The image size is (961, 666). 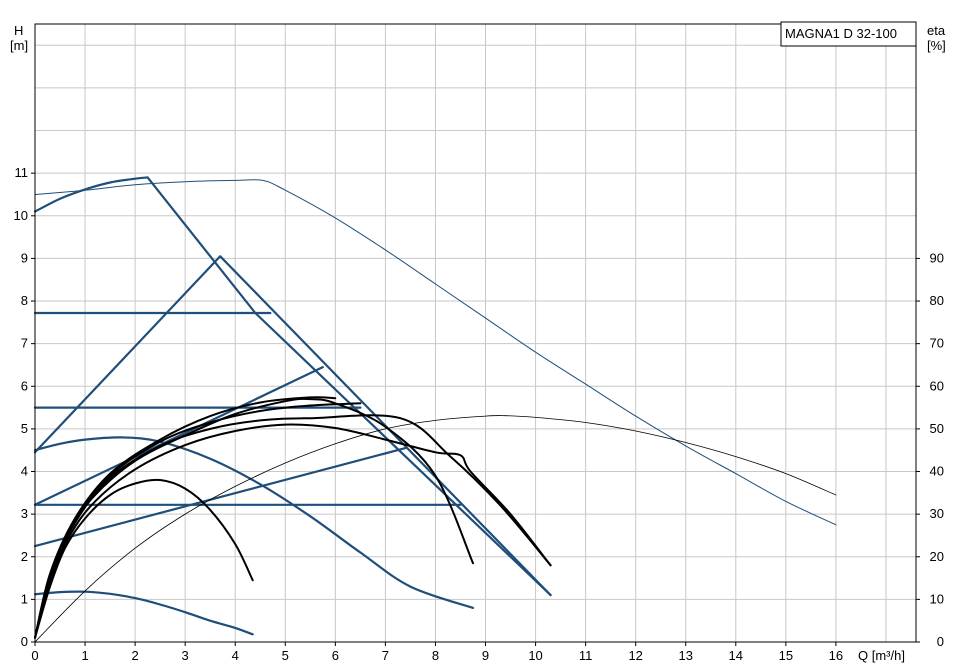 What do you see at coordinates (936, 30) in the screenshot?
I see `y2-axis-label: eta` at bounding box center [936, 30].